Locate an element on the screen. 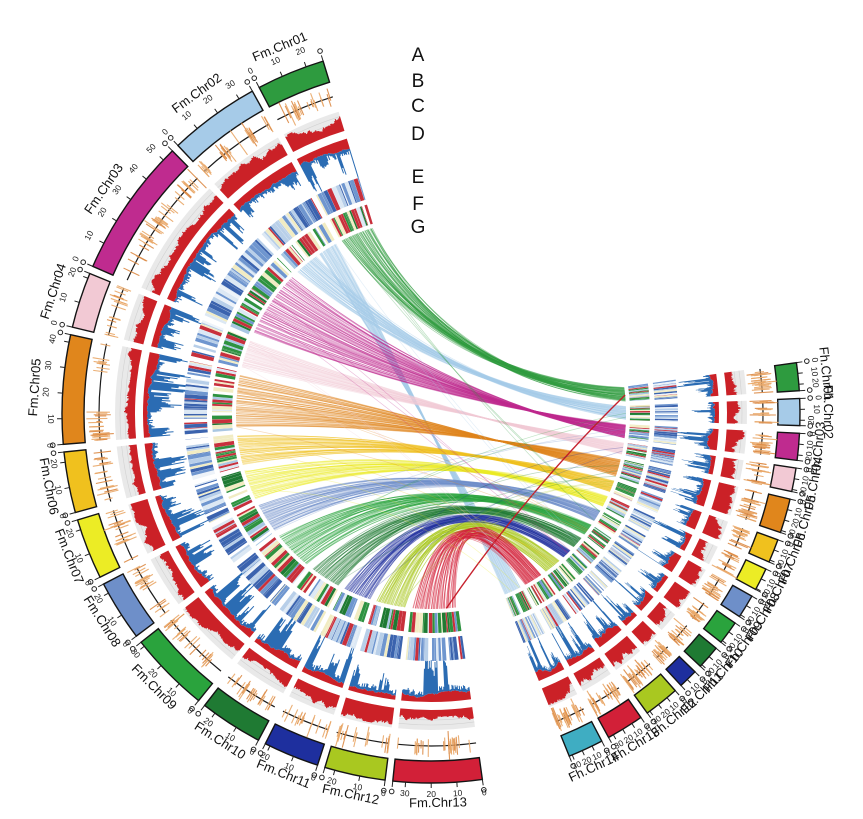 The width and height of the screenshot is (863, 819). chromosome-label: Fm.Chr05 is located at coordinates (34, 387).